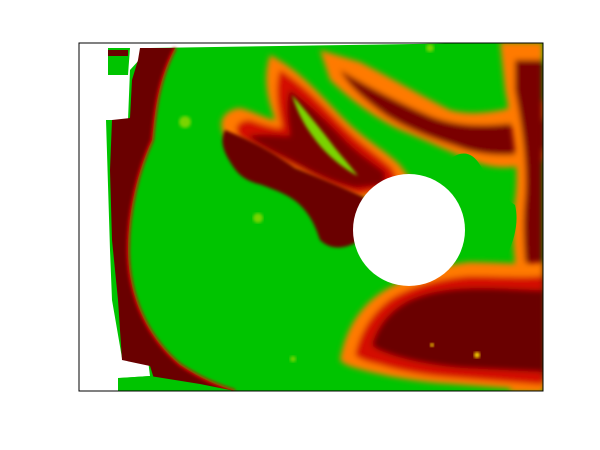 This screenshot has height=450, width=600. What do you see at coordinates (409, 230) in the screenshot?
I see `circular-hole` at bounding box center [409, 230].